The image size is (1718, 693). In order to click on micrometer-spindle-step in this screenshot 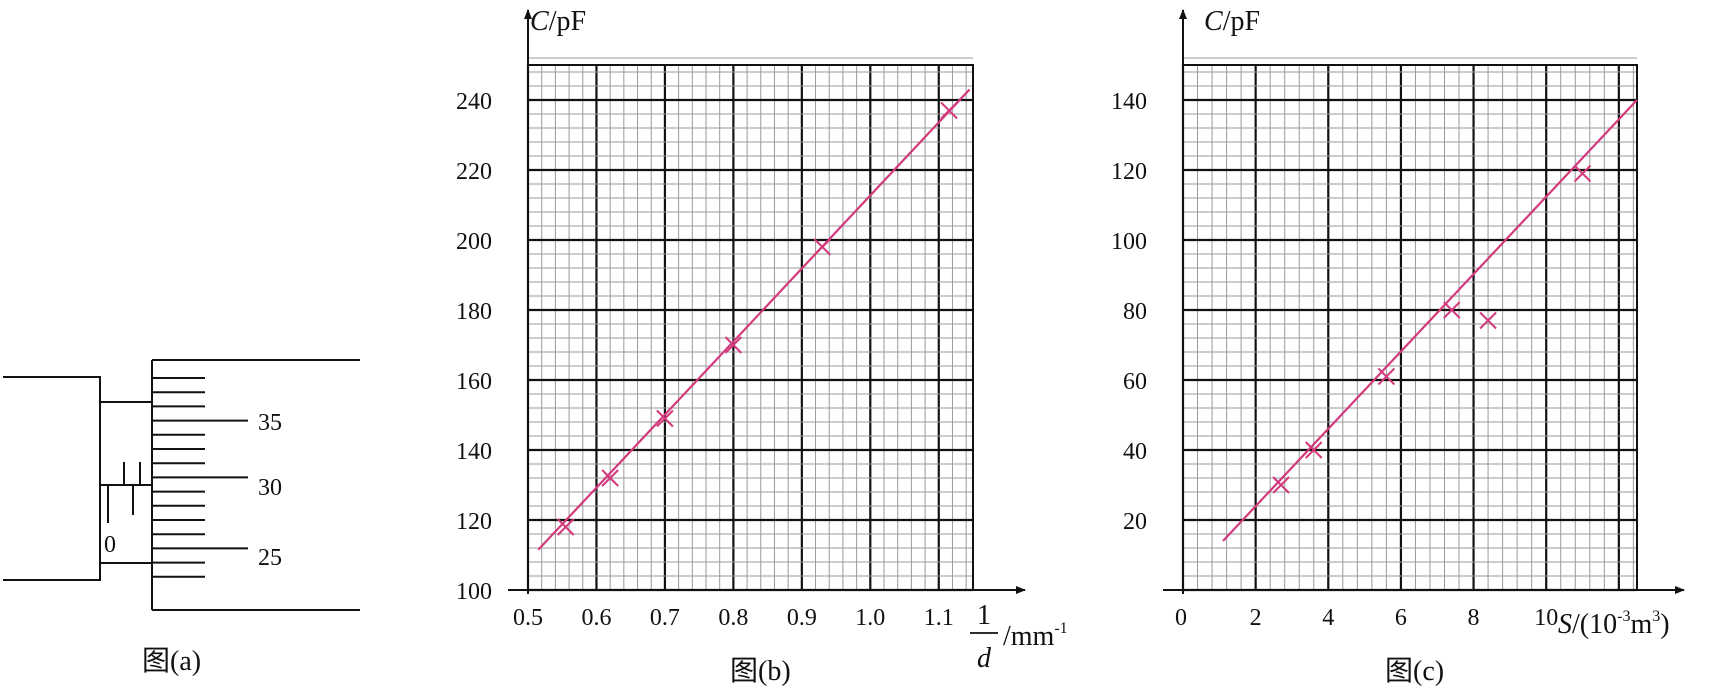, I will do `click(126, 482)`.